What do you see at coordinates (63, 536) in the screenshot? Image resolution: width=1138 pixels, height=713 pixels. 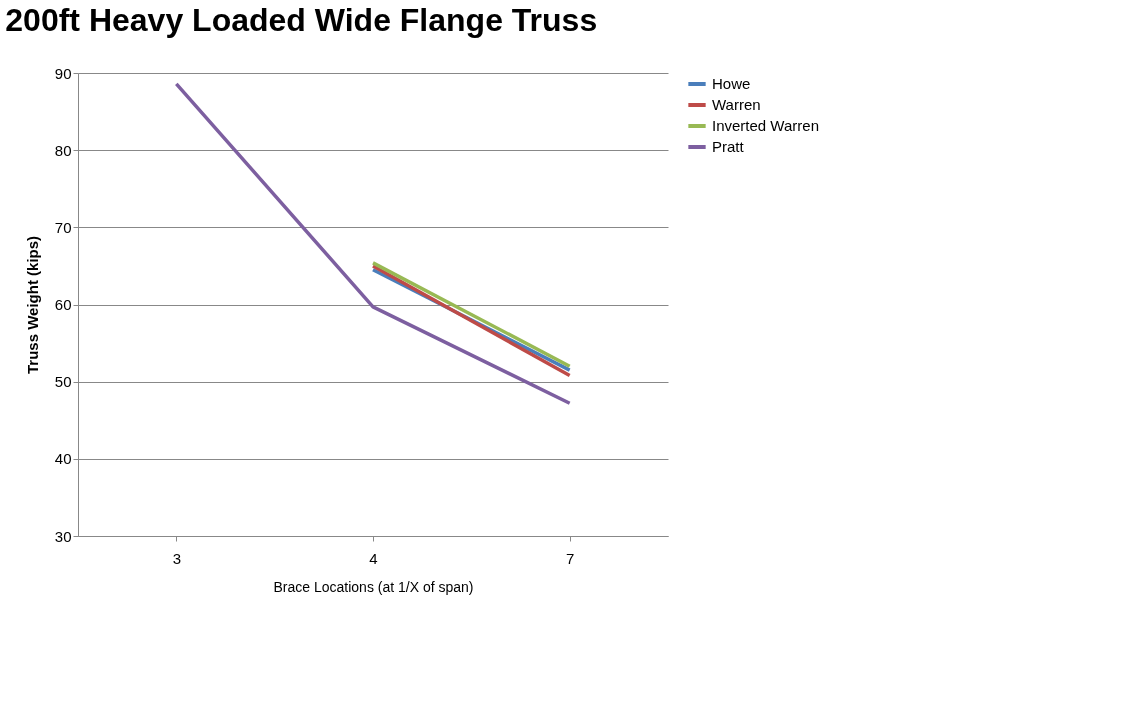 I see `y-tick-label: 30` at bounding box center [63, 536].